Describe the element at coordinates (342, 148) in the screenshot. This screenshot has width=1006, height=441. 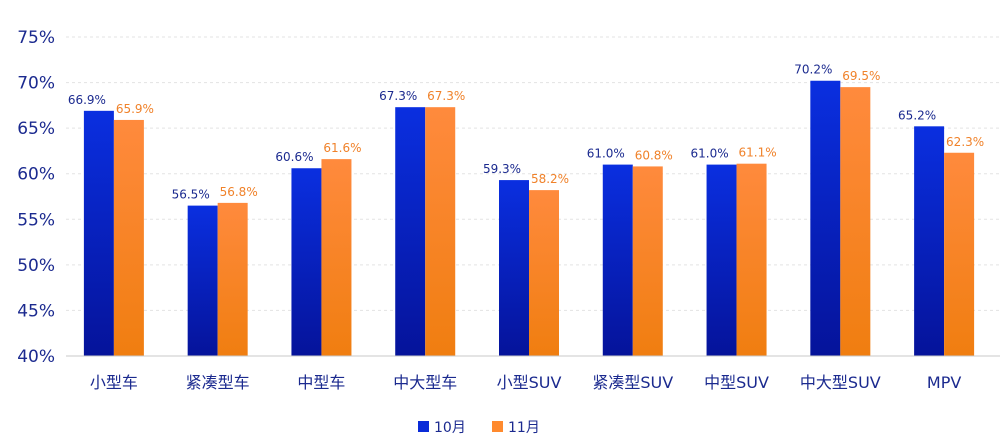
I see `data-label: 61.6%` at that location.